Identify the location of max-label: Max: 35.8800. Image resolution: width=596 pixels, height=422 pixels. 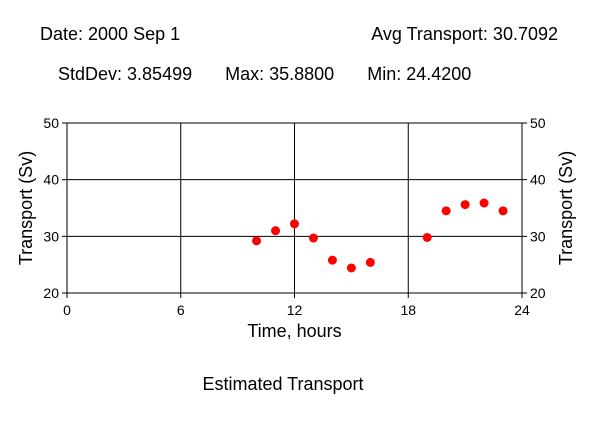
(280, 74).